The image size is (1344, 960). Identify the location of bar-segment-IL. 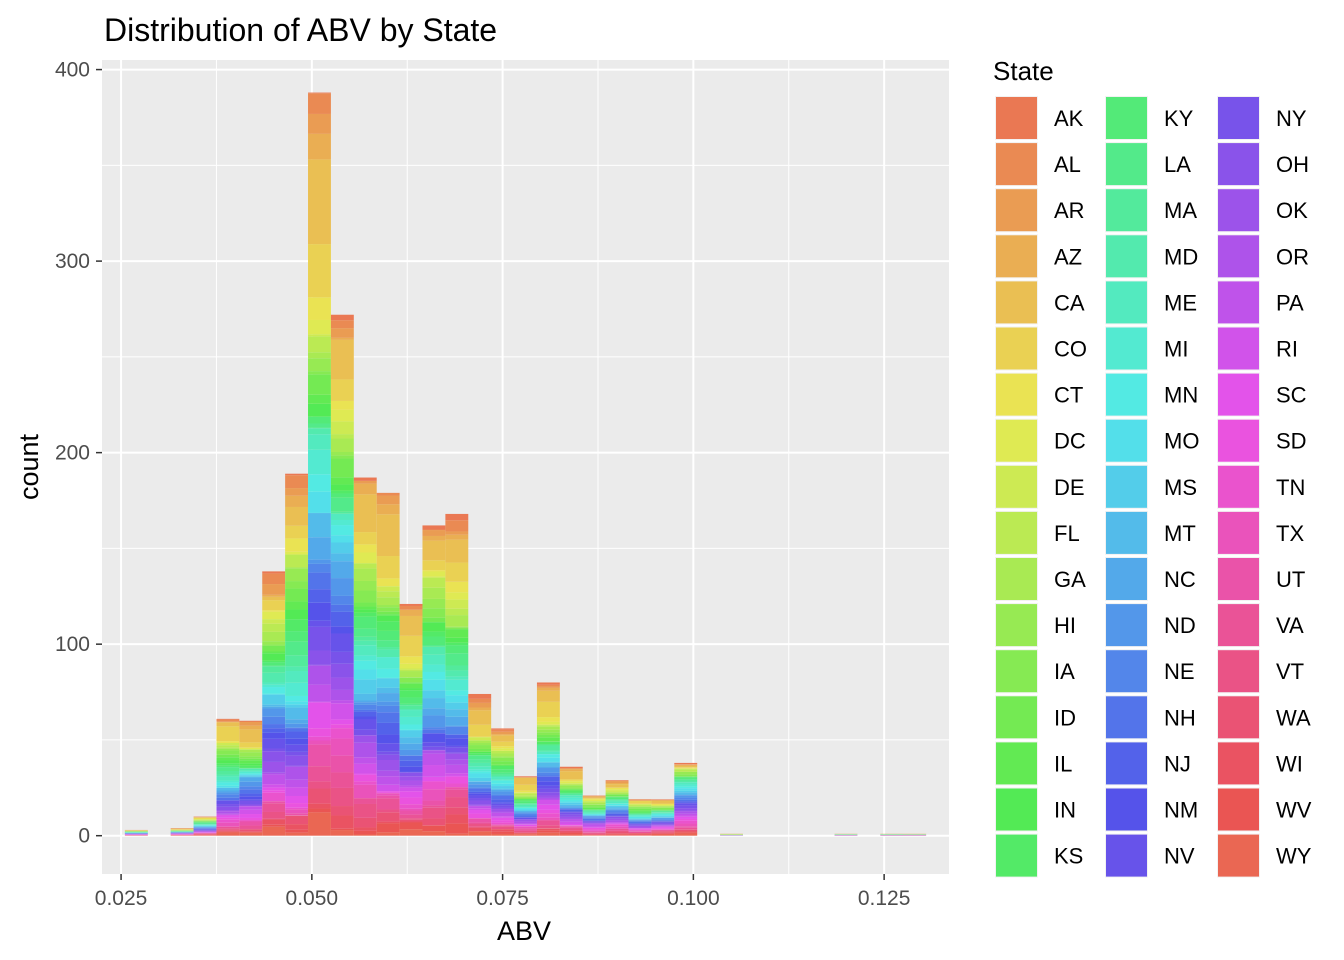
(251, 762).